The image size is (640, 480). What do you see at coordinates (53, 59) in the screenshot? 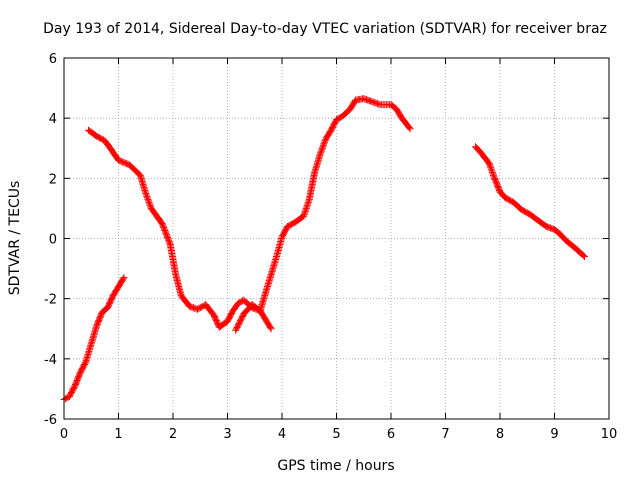
I see `y-tick-label: 6` at bounding box center [53, 59].